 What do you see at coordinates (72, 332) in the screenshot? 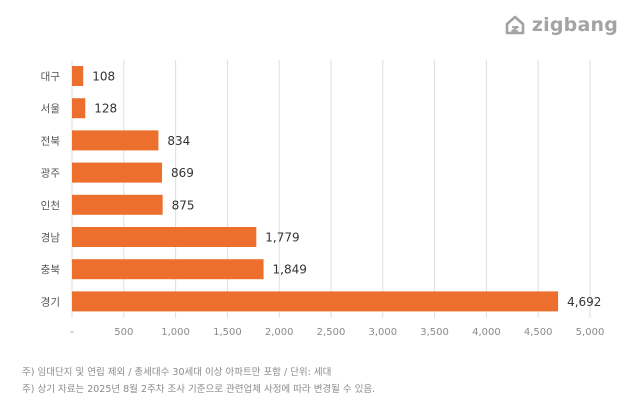
I see `x-tick-label: -` at bounding box center [72, 332].